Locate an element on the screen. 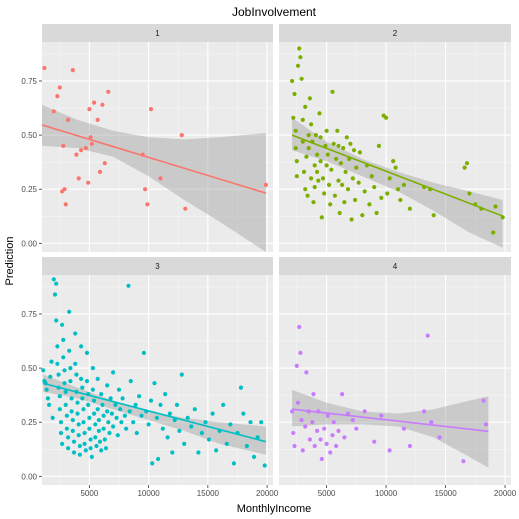 The height and width of the screenshot is (519, 519). y-tick-label: 0.50 is located at coordinates (29, 368).